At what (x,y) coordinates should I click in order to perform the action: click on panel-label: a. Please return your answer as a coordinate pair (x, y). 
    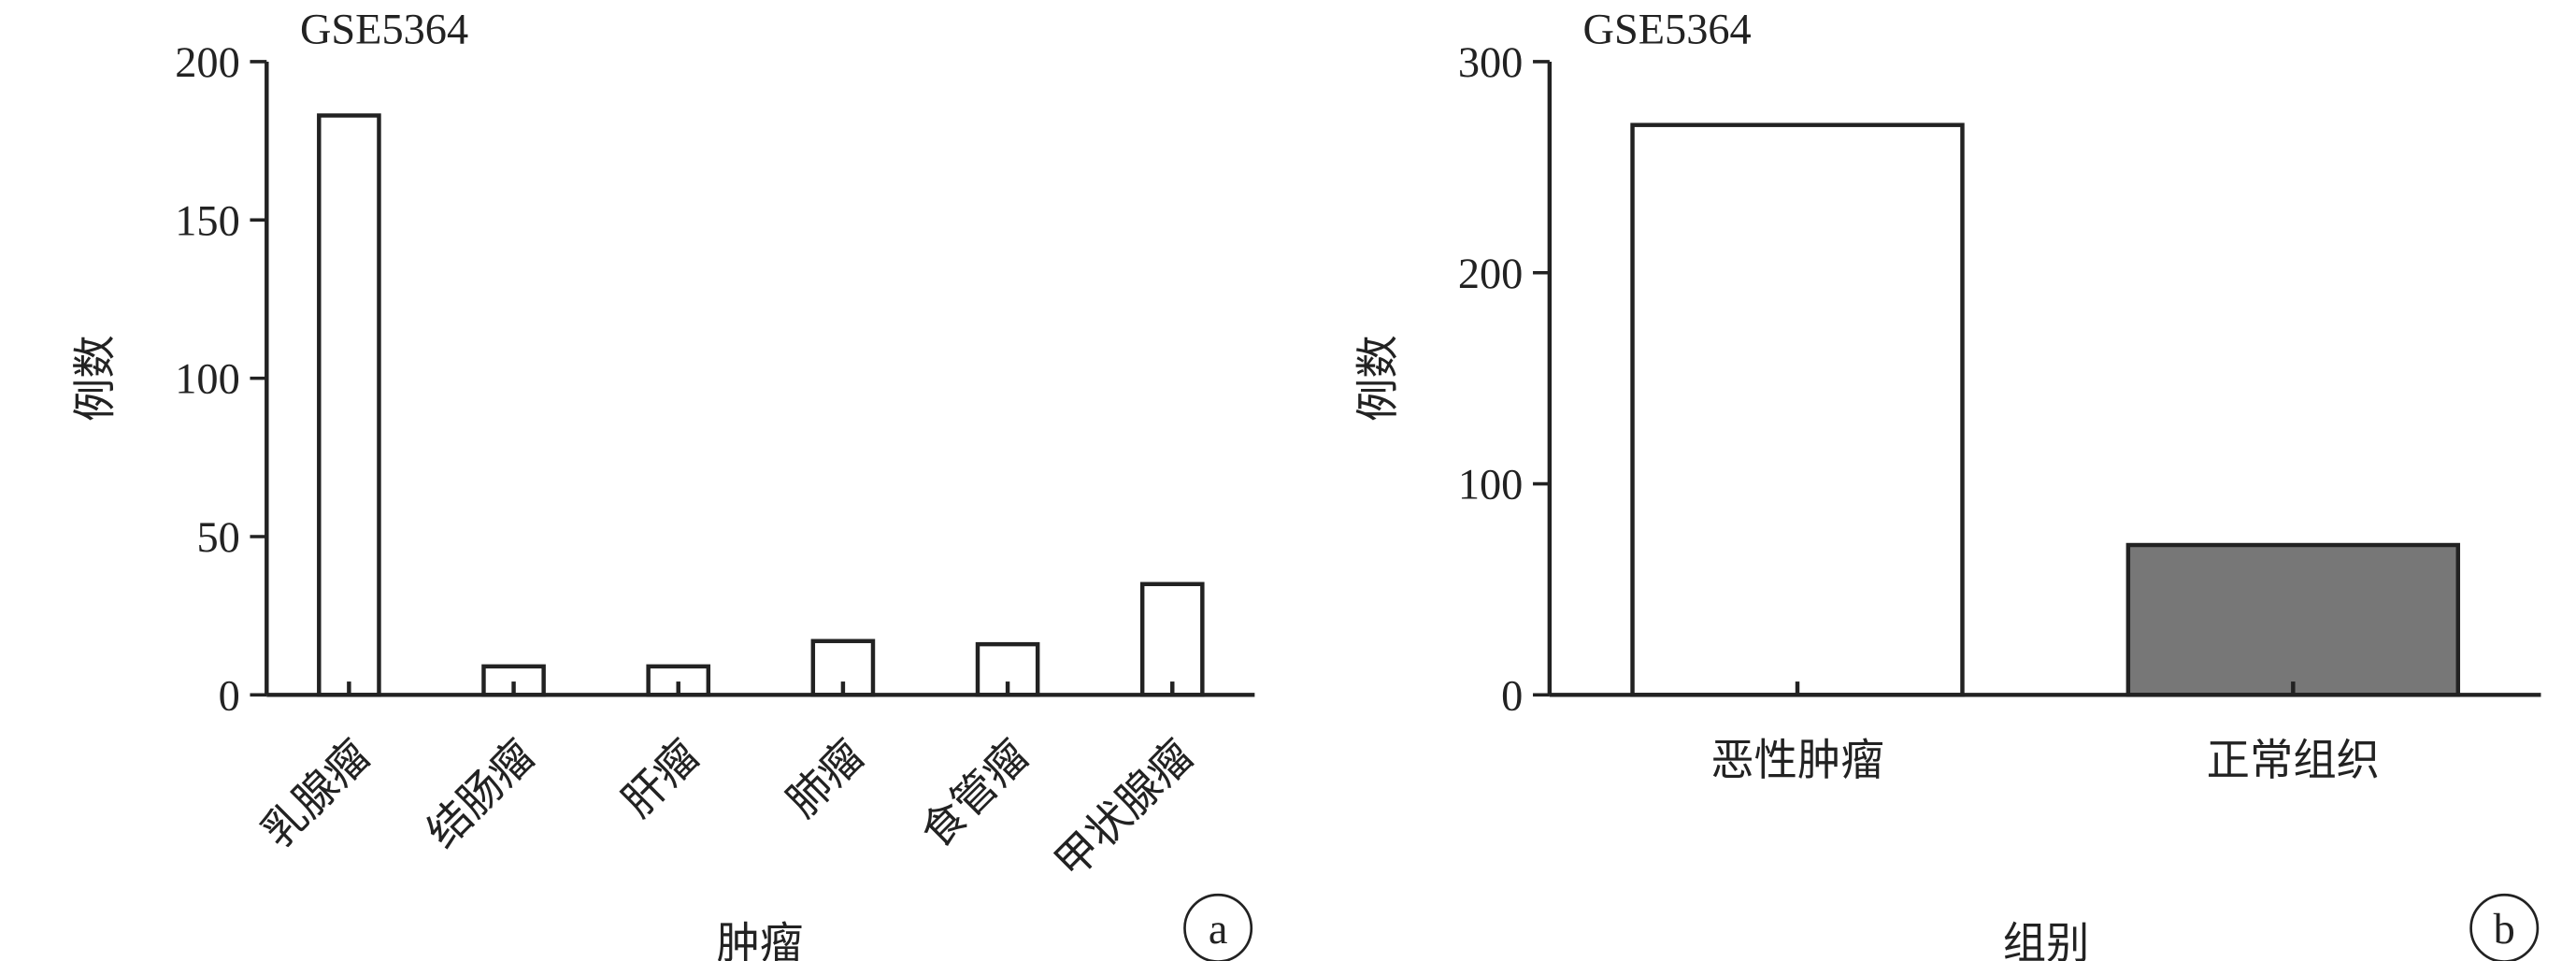
    Looking at the image, I should click on (1218, 930).